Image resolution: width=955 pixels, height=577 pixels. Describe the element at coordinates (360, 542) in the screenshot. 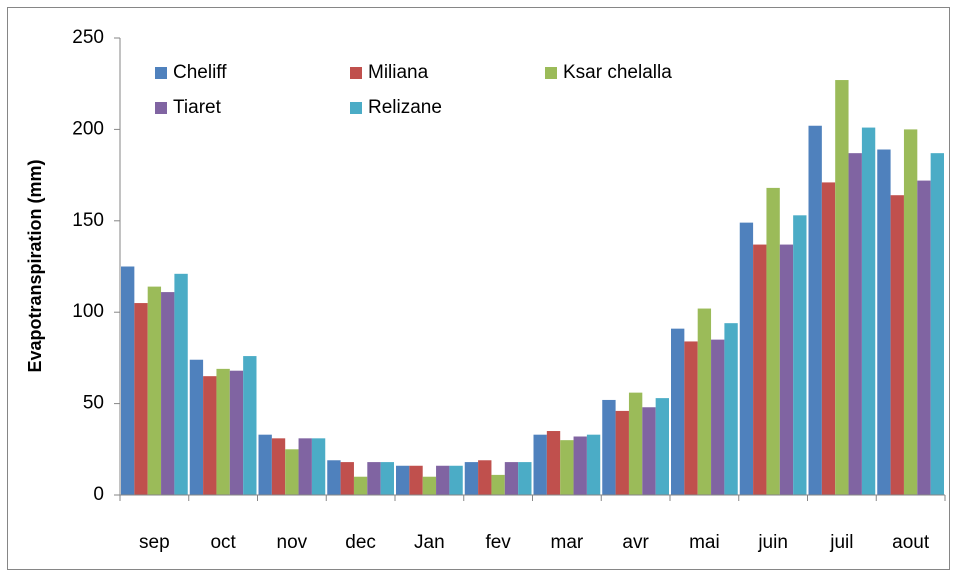

I see `x-tick-label: dec` at that location.